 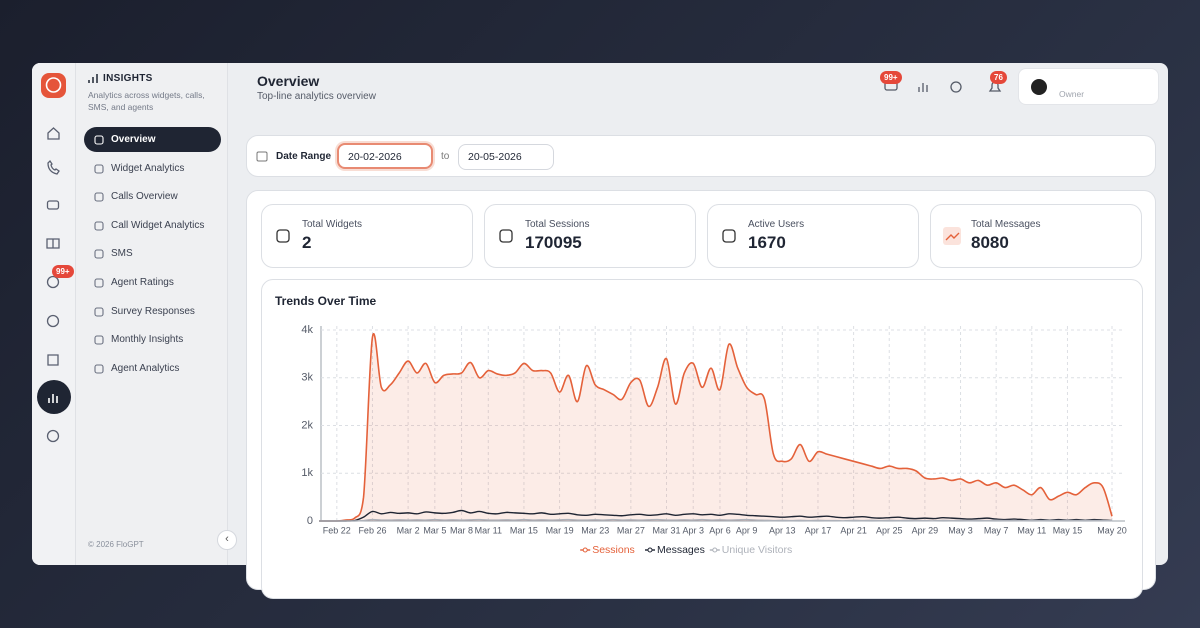 What do you see at coordinates (434, 530) in the screenshot?
I see `x-tick-label: Mar 5` at bounding box center [434, 530].